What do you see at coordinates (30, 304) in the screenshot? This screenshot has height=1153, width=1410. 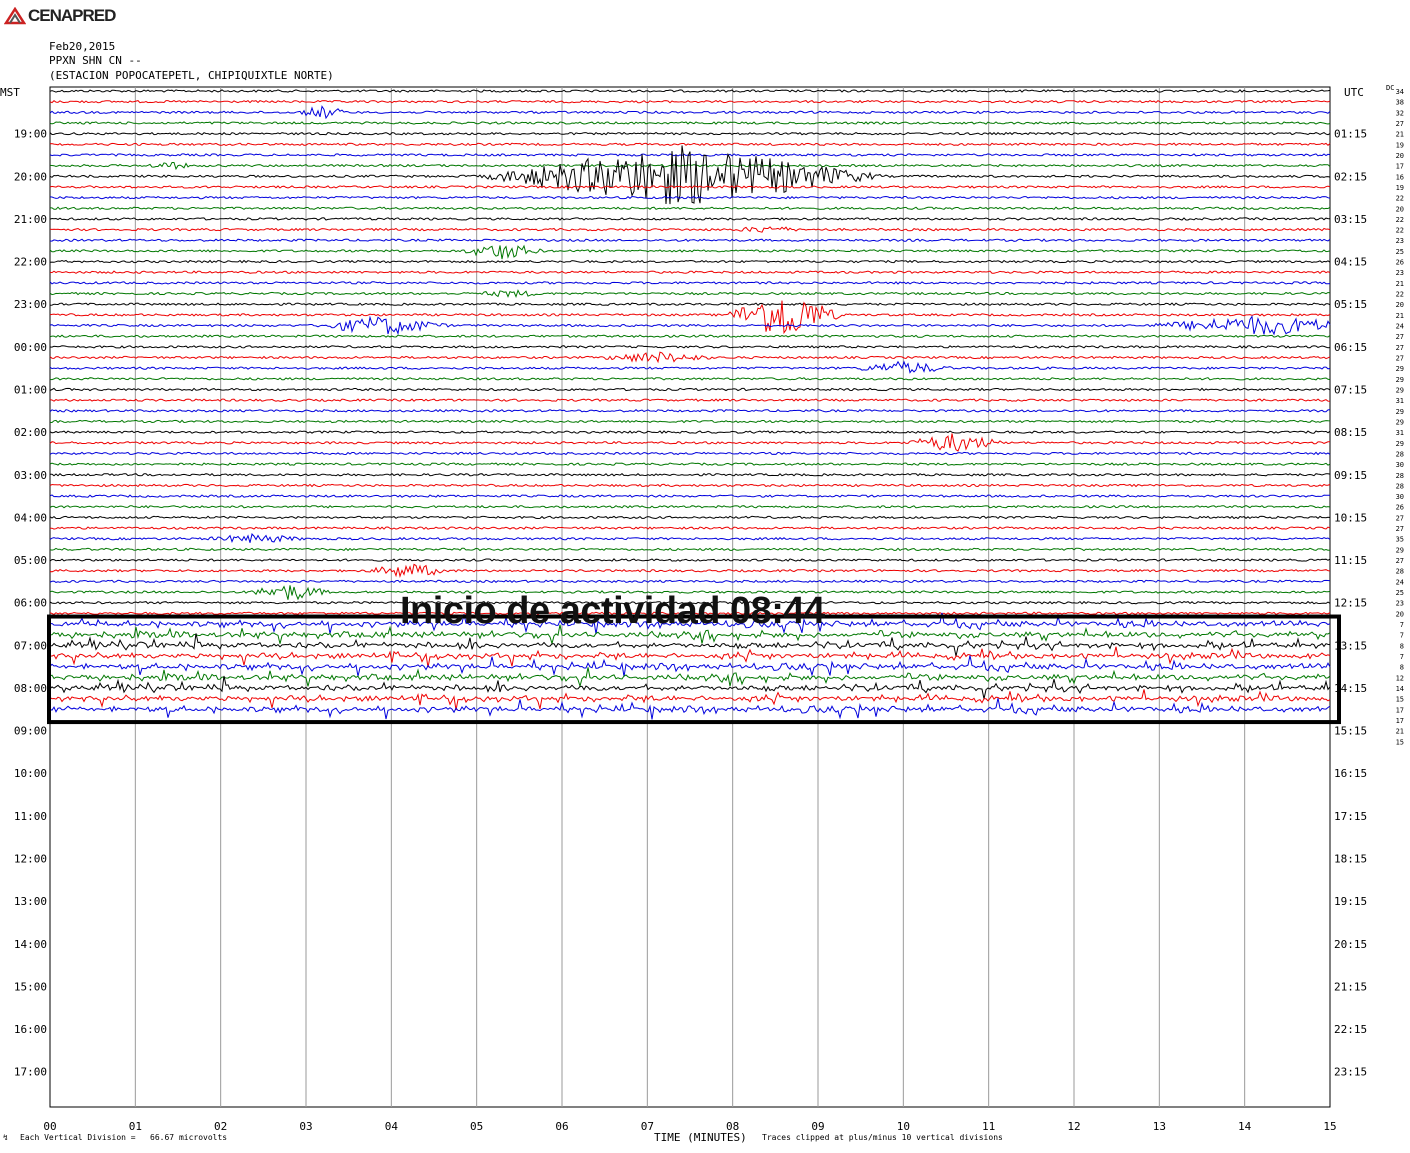 I see `mst-hour-label: 23:00` at bounding box center [30, 304].